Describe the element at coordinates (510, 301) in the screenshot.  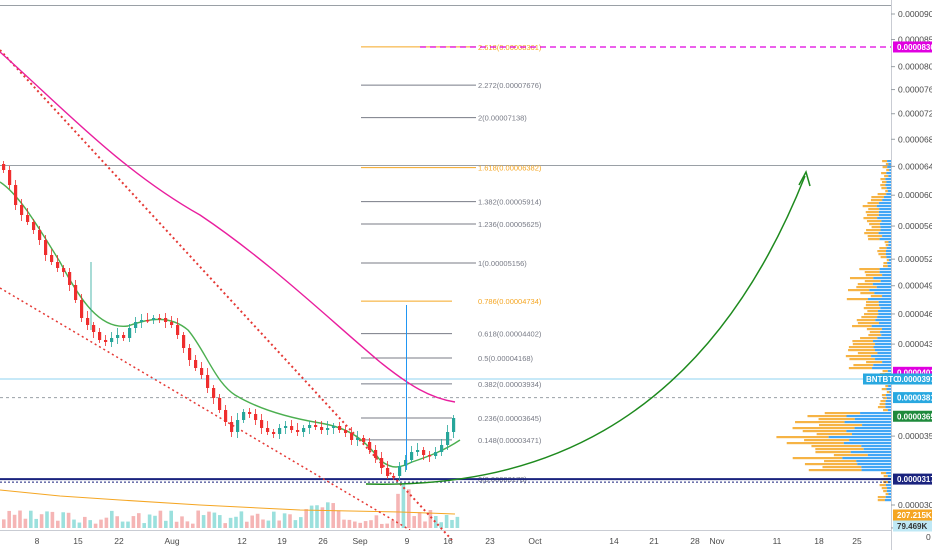
I see `fib-level-label: 0.786(0.00004734)` at that location.